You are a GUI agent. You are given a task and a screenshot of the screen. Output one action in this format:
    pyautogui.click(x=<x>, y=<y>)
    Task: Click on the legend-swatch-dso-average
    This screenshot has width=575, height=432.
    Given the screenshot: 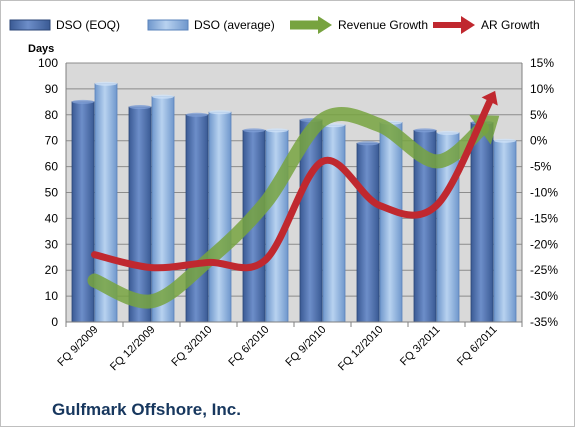 What is the action you would take?
    pyautogui.click(x=168, y=25)
    